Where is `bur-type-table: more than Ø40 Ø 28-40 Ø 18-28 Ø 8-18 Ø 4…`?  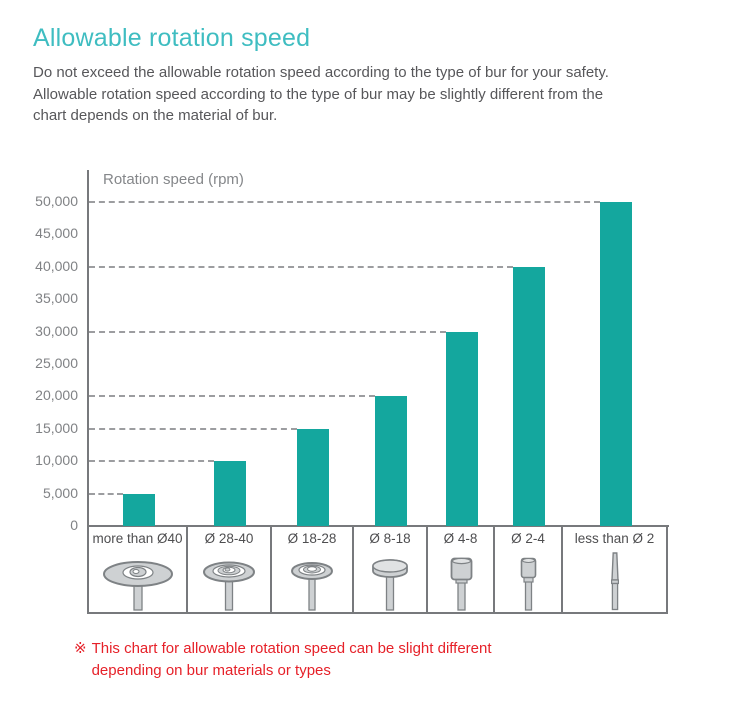 bur-type-table: more than Ø40 Ø 28-40 Ø 18-28 Ø 8-18 Ø 4… is located at coordinates (377, 570).